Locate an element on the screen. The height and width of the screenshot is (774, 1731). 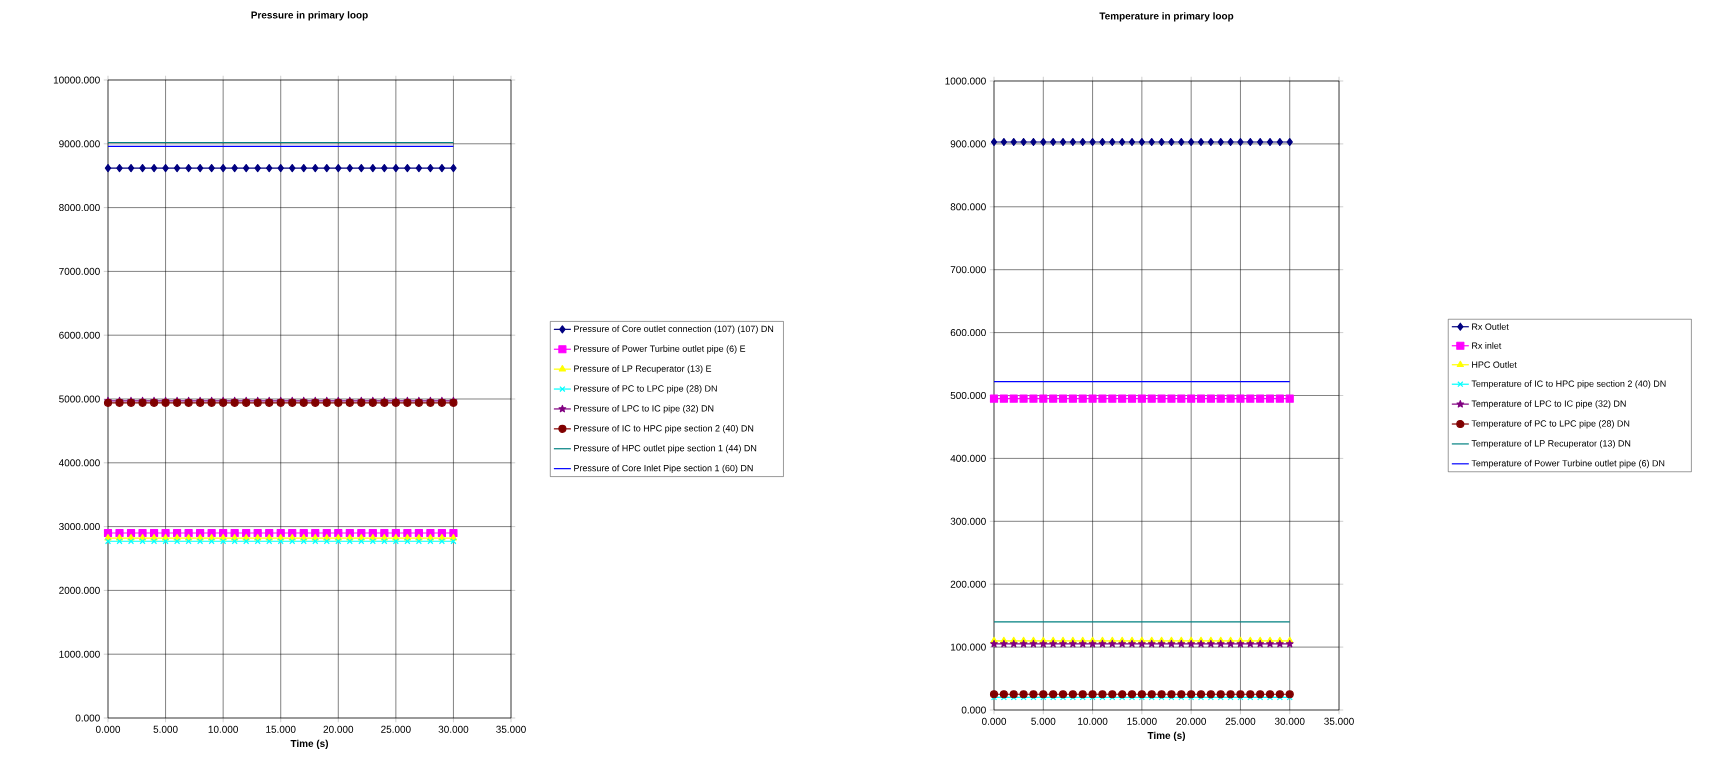
y-tick-label: 4000.000 is located at coordinates (79, 463).